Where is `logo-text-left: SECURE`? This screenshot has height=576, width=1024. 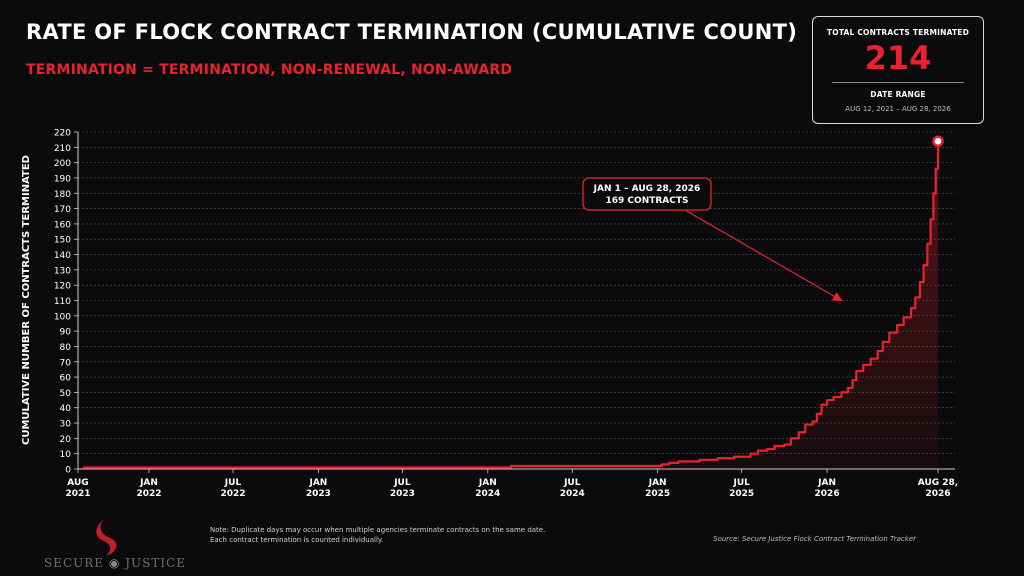 logo-text-left: SECURE is located at coordinates (74, 563).